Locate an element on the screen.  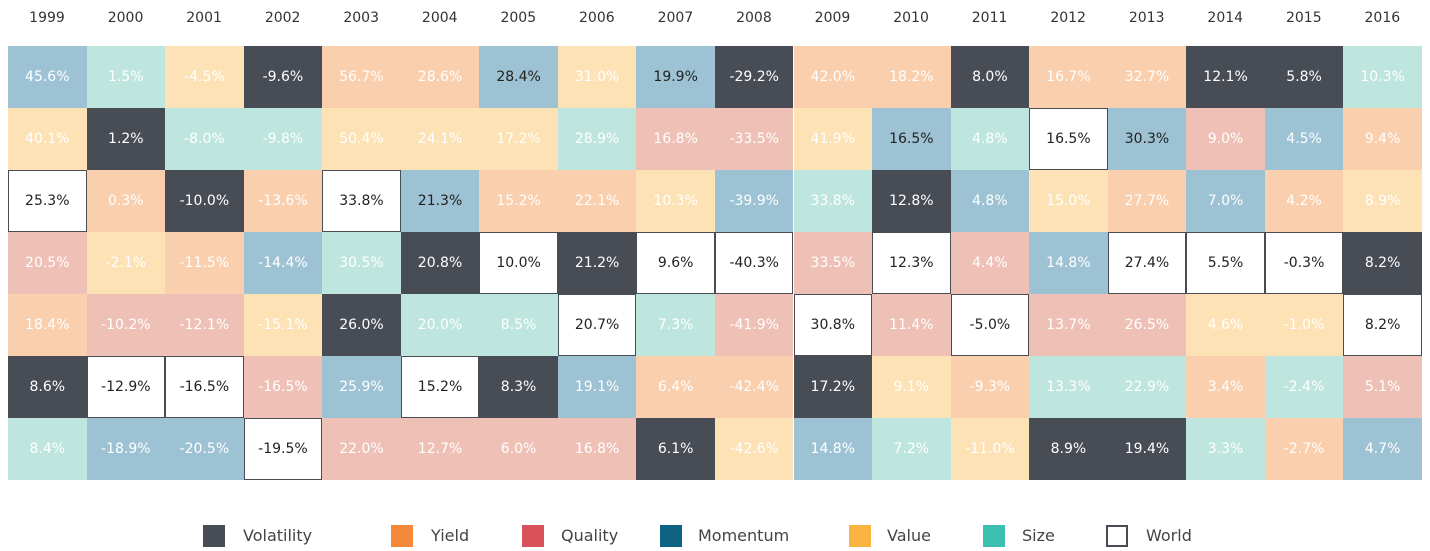
year-label: 2000 is located at coordinates (125, 18).